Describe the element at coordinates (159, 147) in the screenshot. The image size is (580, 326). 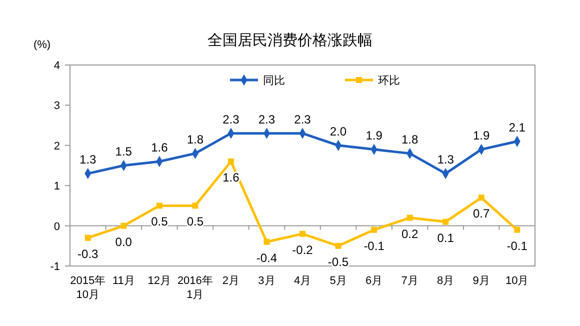
I see `data-label: 1.6` at that location.